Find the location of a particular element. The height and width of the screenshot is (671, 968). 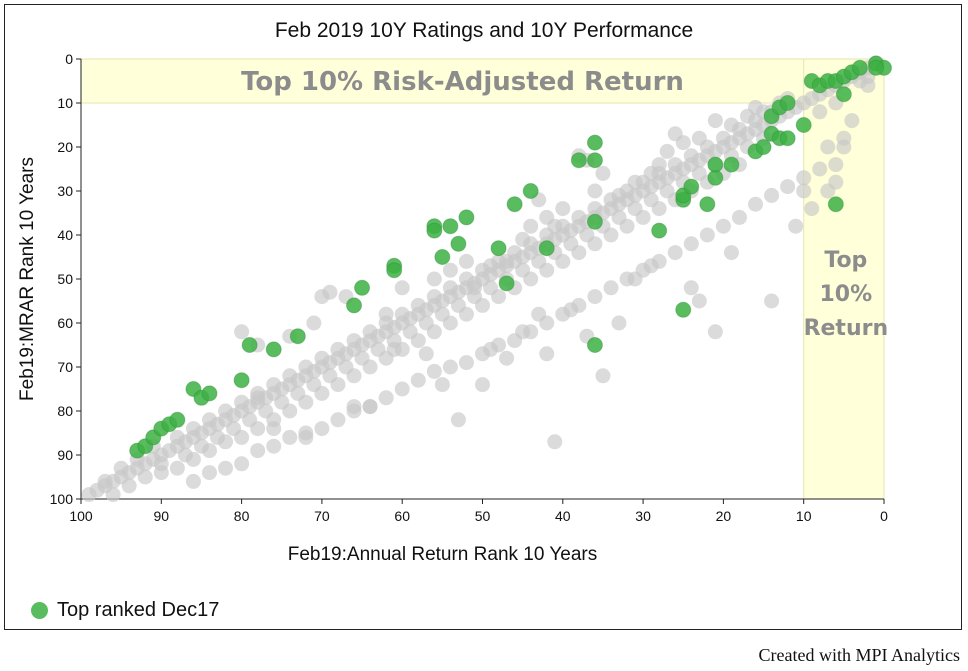

legend-swatch is located at coordinates (39, 610).